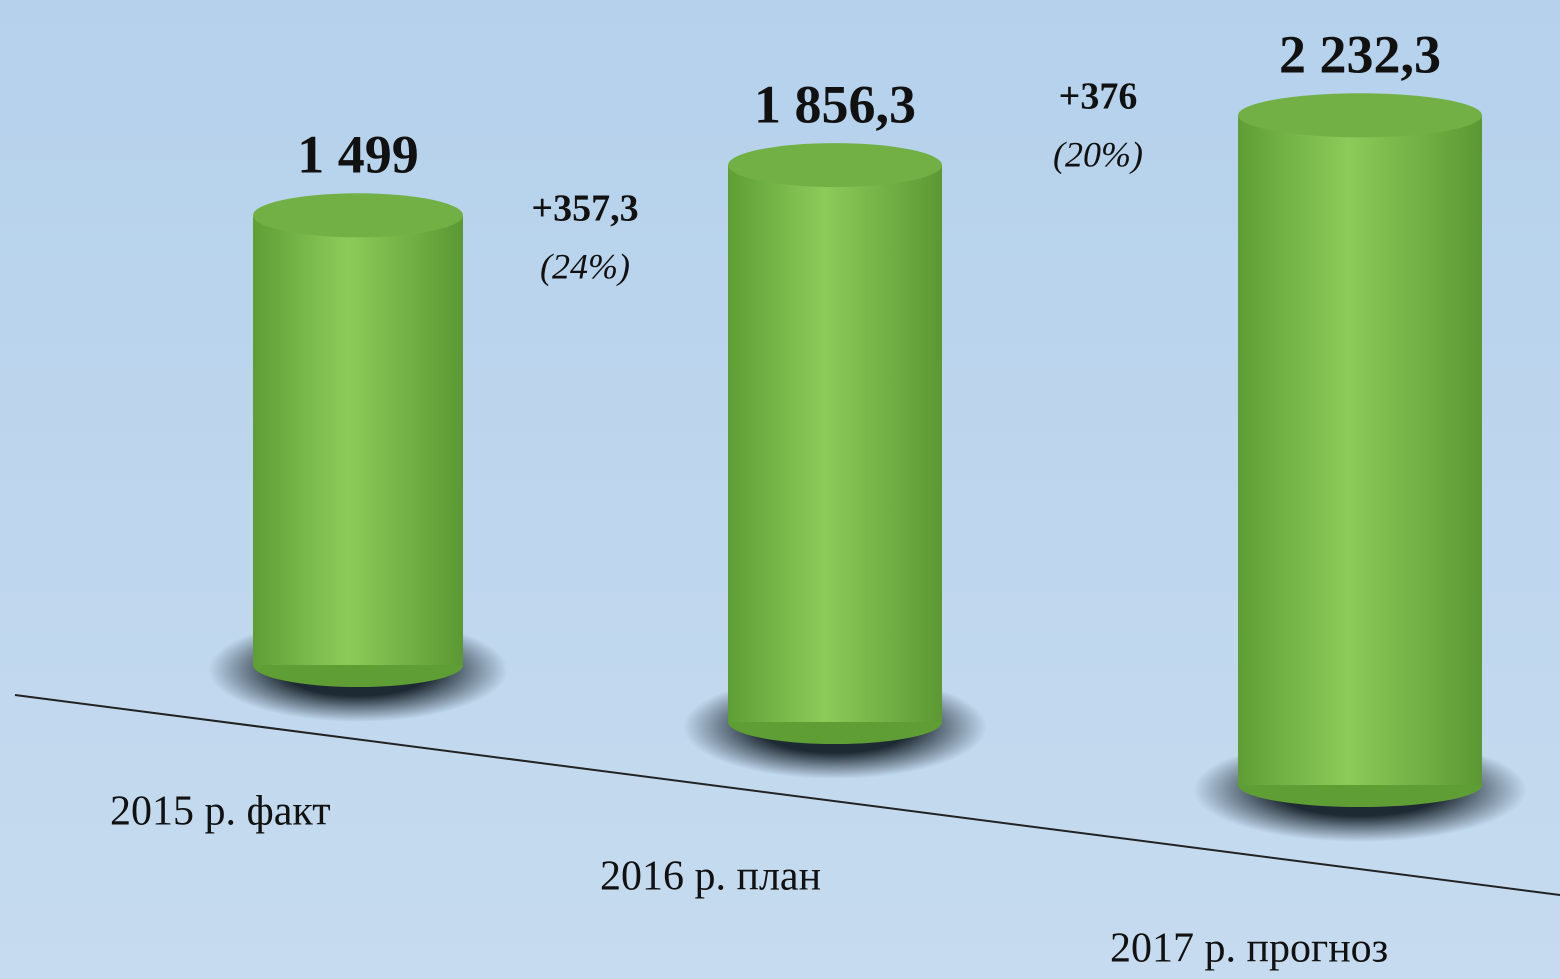 The image size is (1560, 979). What do you see at coordinates (1249, 949) in the screenshot?
I see `category-label: 2017 р. прогноз` at bounding box center [1249, 949].